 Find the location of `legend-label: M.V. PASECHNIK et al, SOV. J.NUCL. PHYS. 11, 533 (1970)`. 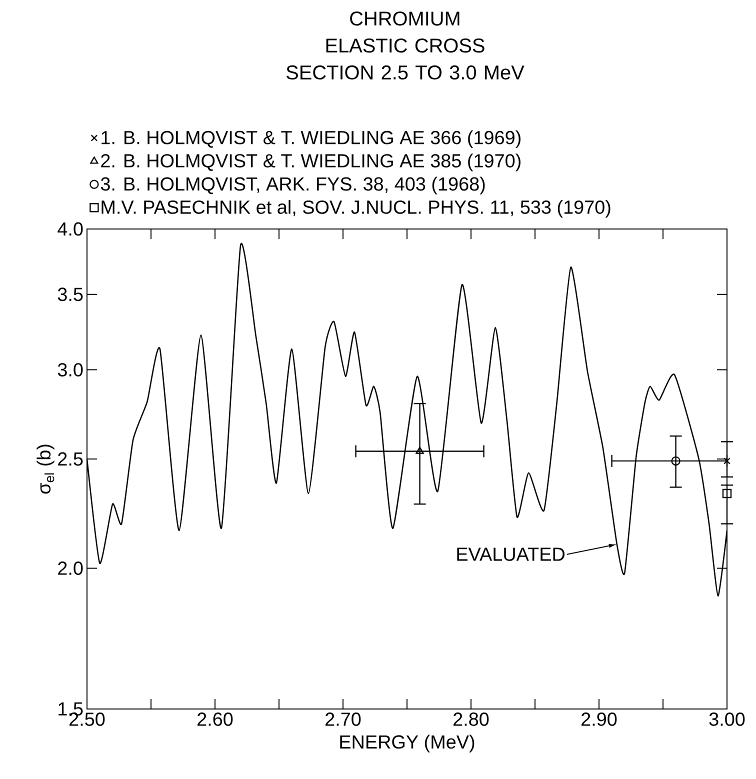

legend-label: M.V. PASECHNIK et al, SOV. J.NUCL. PHYS. 11, 533 (1970) is located at coordinates (356, 209).